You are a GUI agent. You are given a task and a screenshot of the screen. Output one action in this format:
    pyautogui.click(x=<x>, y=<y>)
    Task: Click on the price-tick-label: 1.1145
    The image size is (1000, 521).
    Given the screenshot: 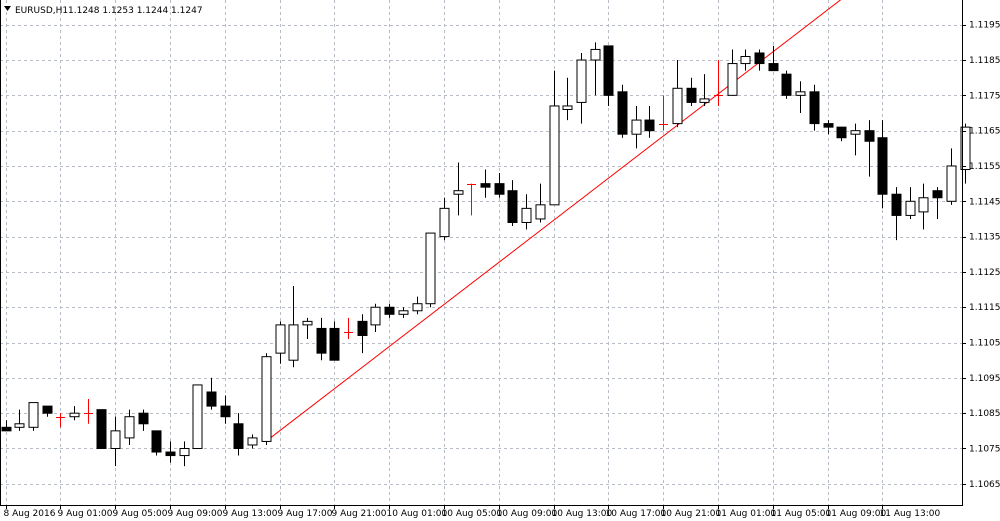 What is the action you would take?
    pyautogui.click(x=984, y=202)
    